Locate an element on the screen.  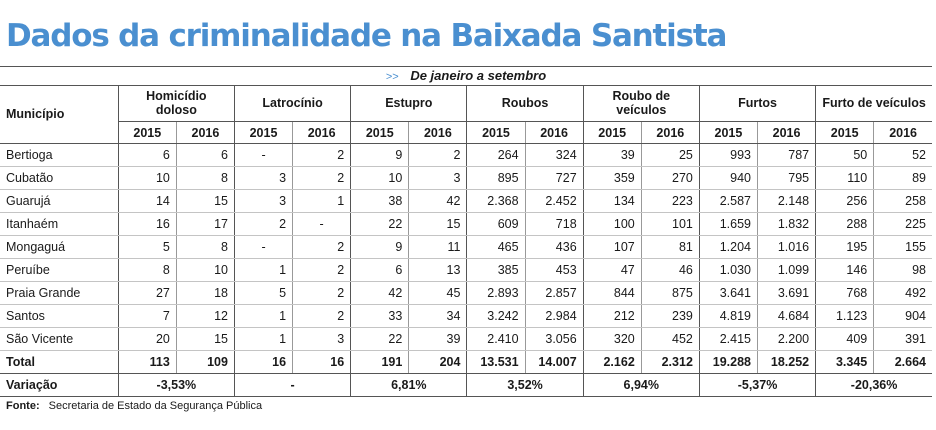
table-cell: 225 is located at coordinates (902, 224).